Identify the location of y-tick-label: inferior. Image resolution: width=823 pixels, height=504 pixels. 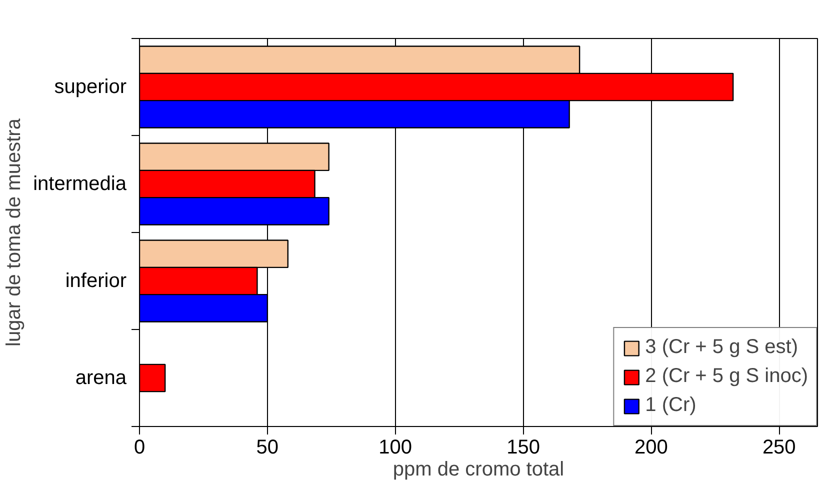
(96, 281).